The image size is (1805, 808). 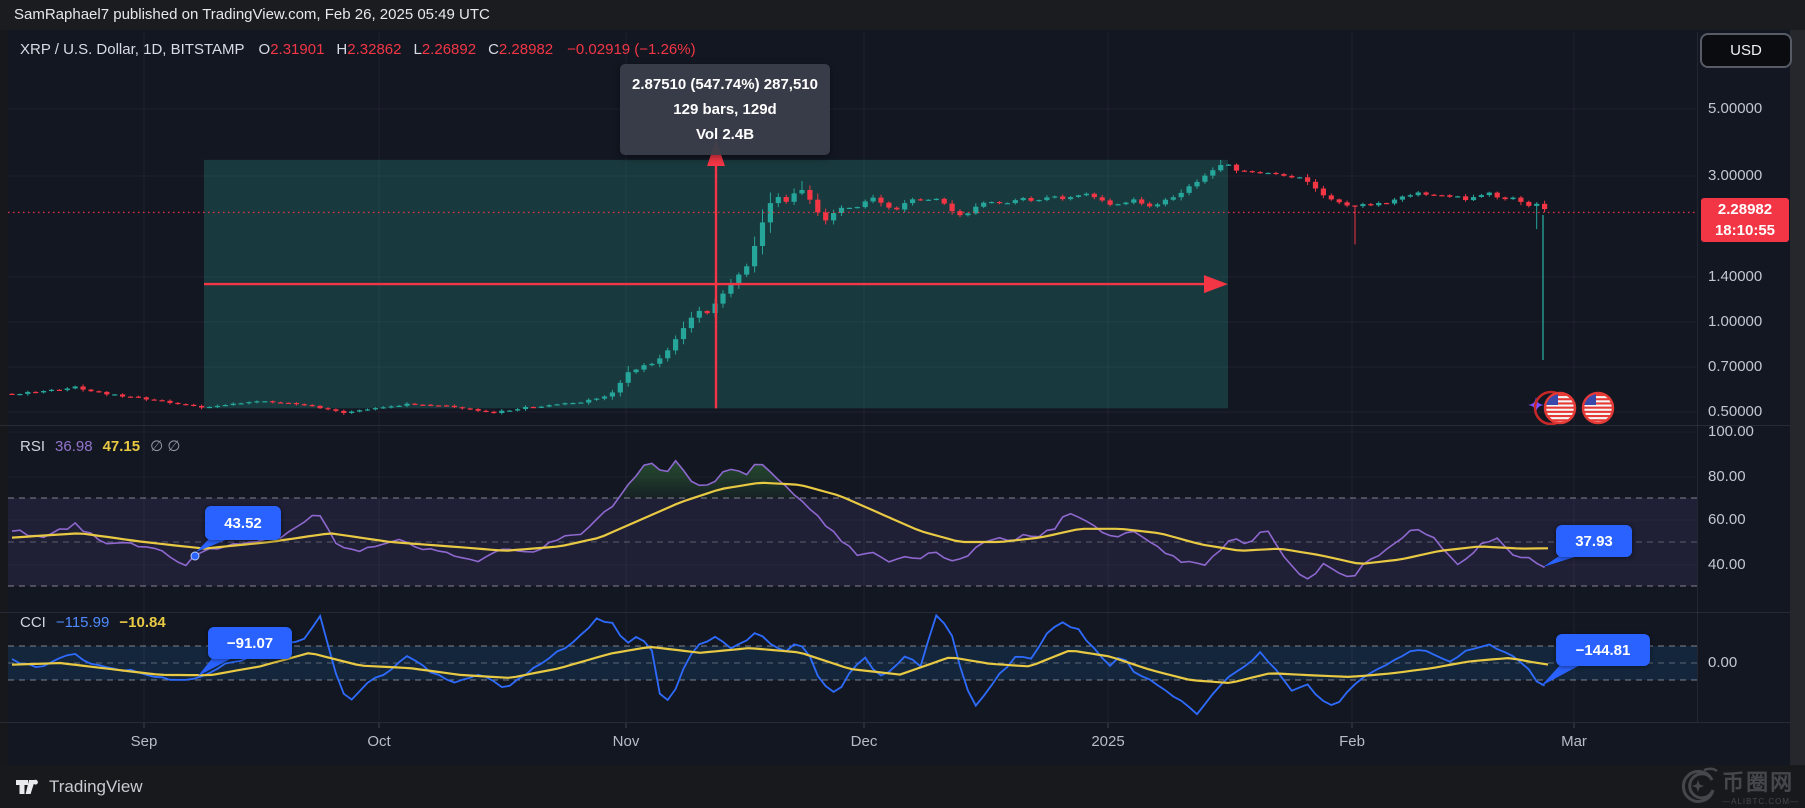 What do you see at coordinates (1735, 276) in the screenshot?
I see `price-tick-label: 1.40000` at bounding box center [1735, 276].